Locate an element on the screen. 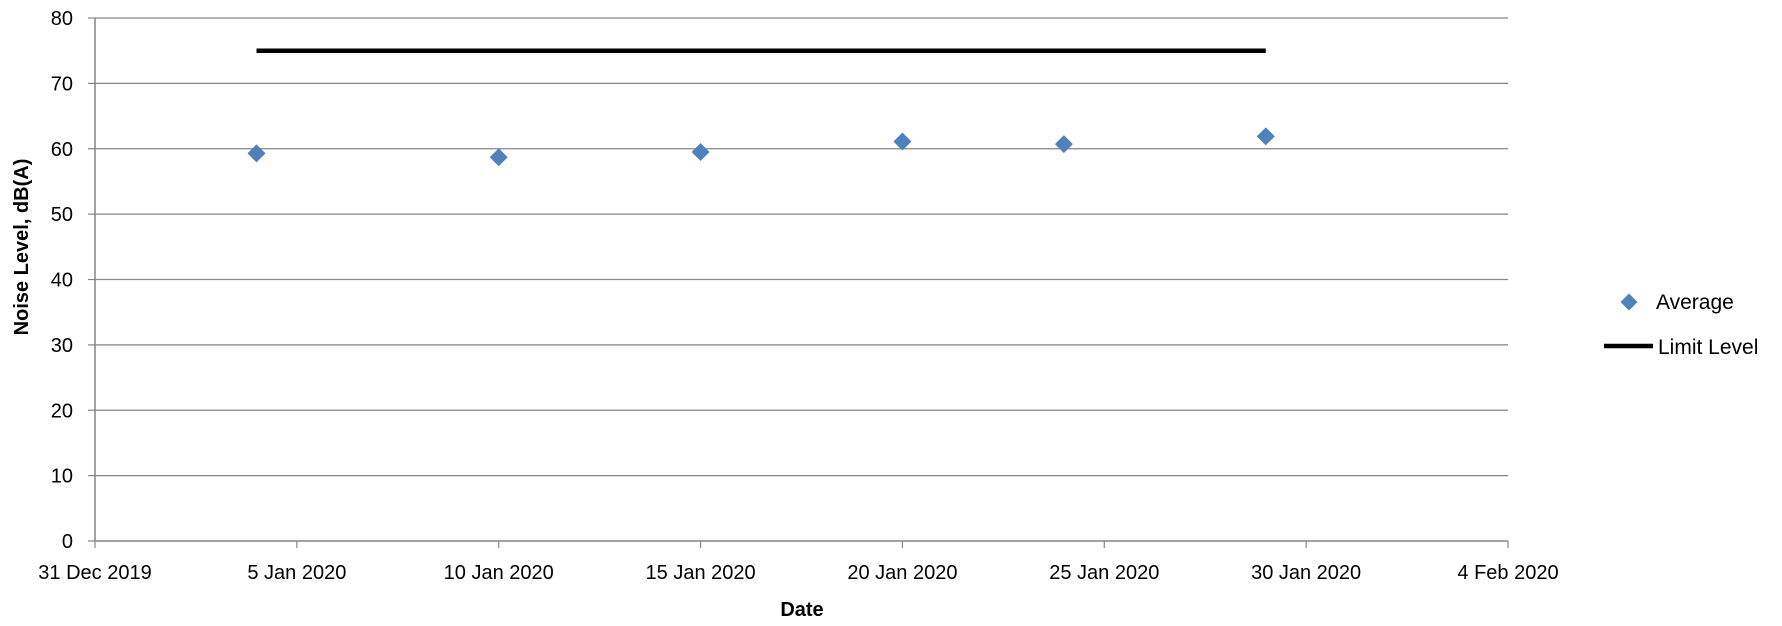 This screenshot has width=1782, height=626. x-tick-label-0: 31 Dec 2019 is located at coordinates (94, 573).